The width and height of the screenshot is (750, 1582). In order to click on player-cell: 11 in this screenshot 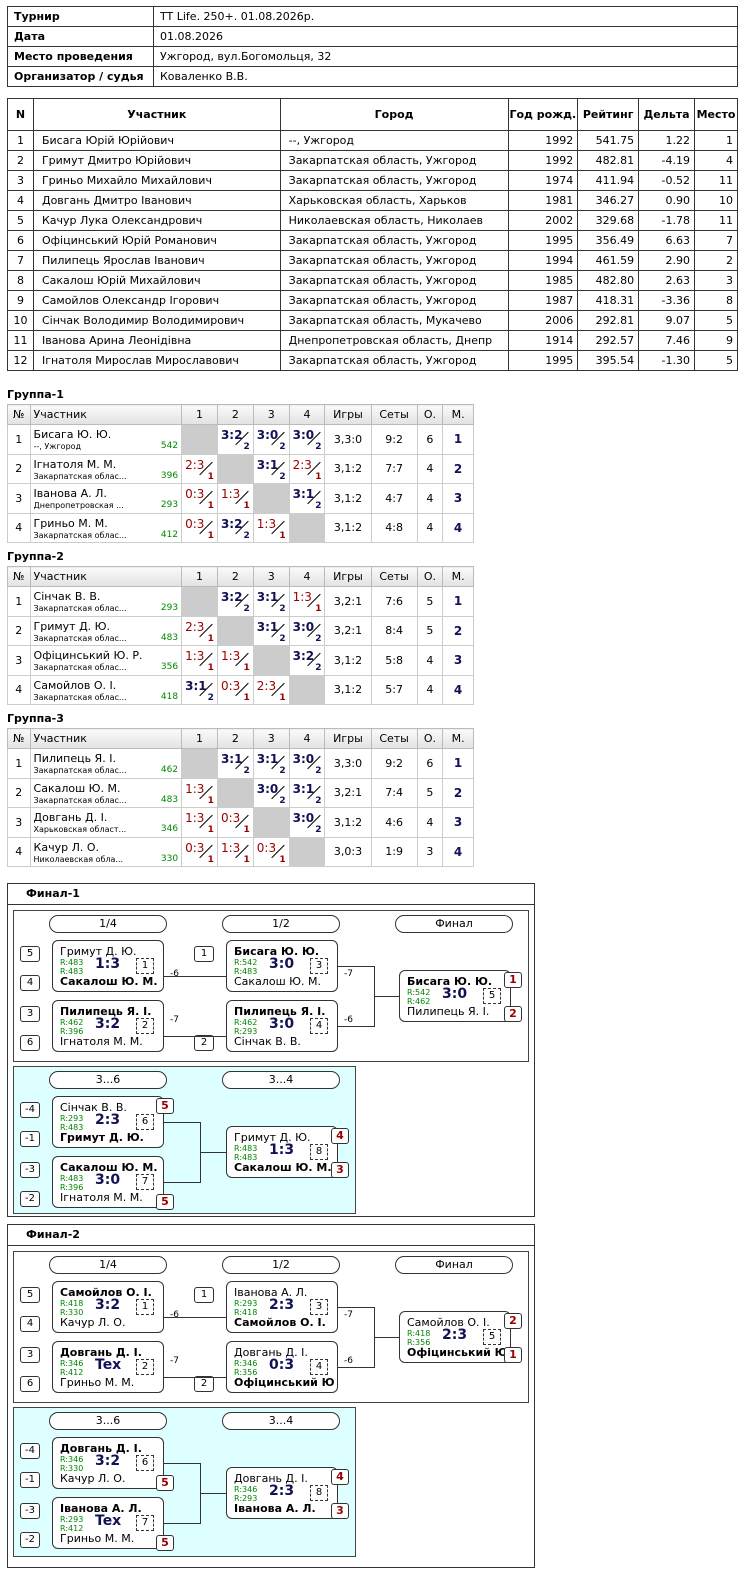, I will do `click(20, 340)`.